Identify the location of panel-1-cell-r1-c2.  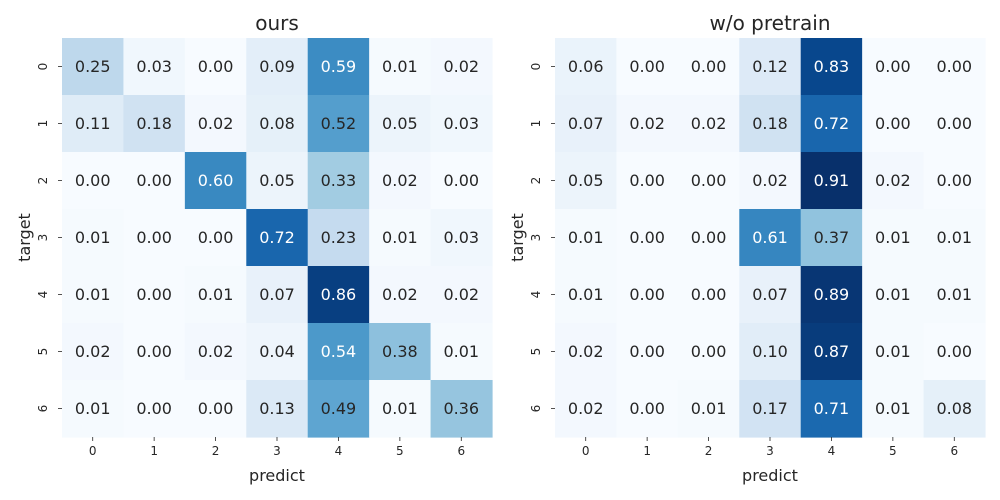
(215, 124).